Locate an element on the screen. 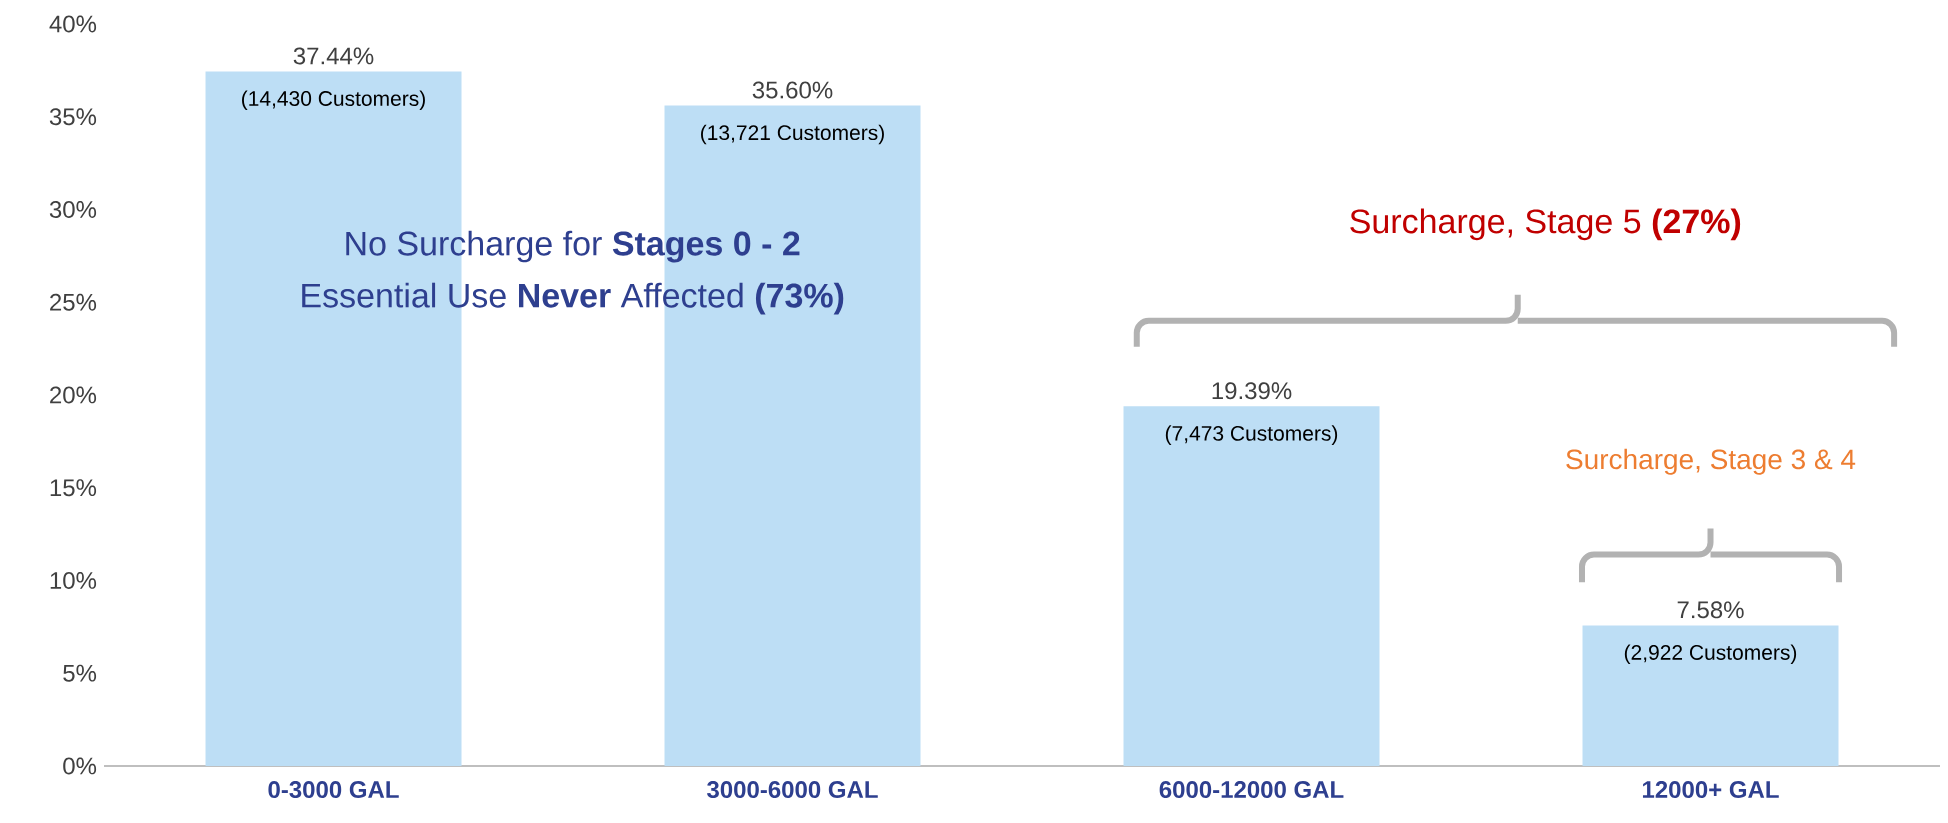 The width and height of the screenshot is (1948, 823). y-tick-label: 20% is located at coordinates (73, 395).